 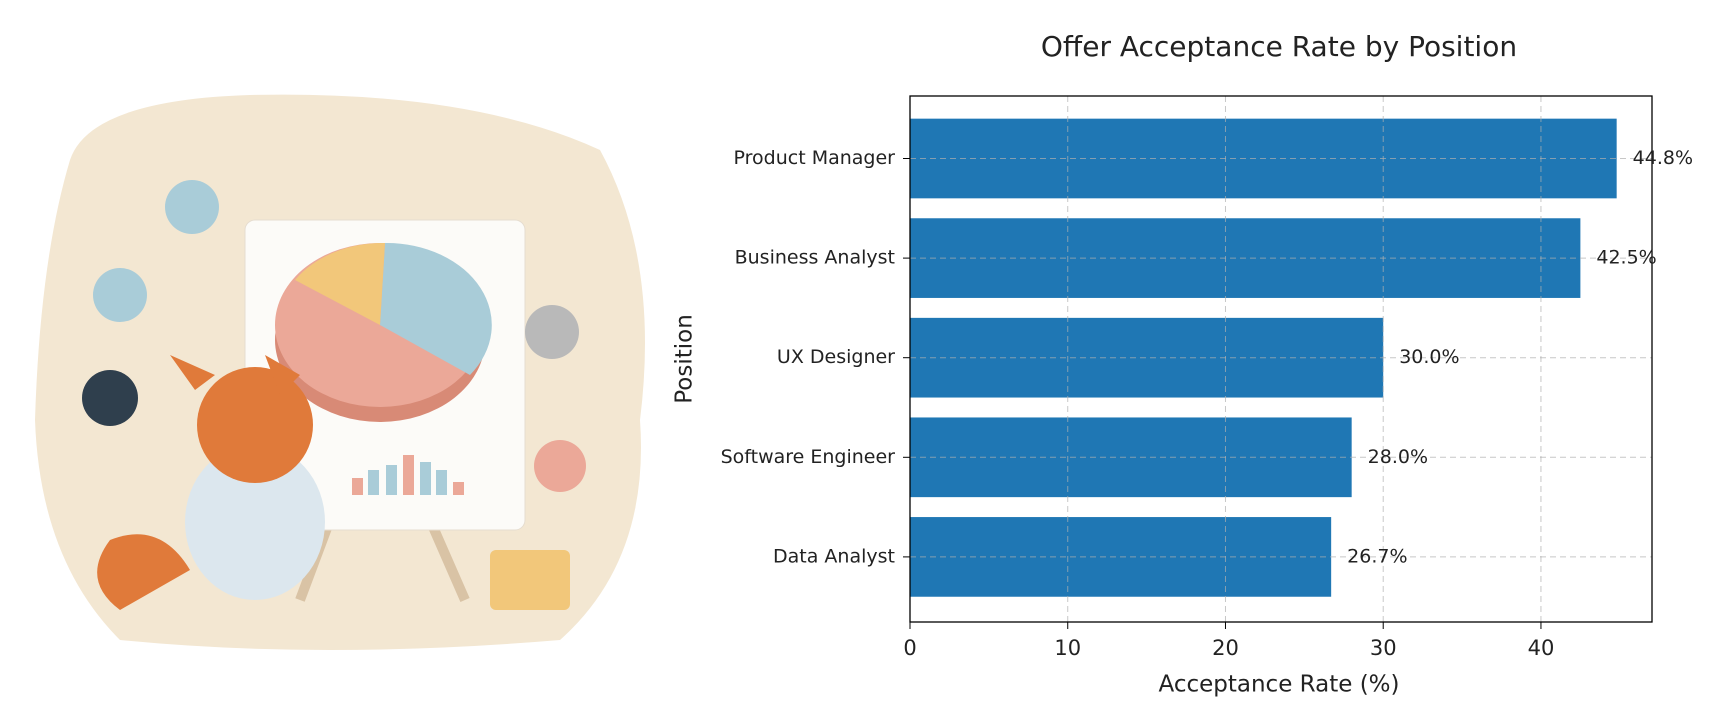 What do you see at coordinates (255, 425) in the screenshot?
I see `fox-head` at bounding box center [255, 425].